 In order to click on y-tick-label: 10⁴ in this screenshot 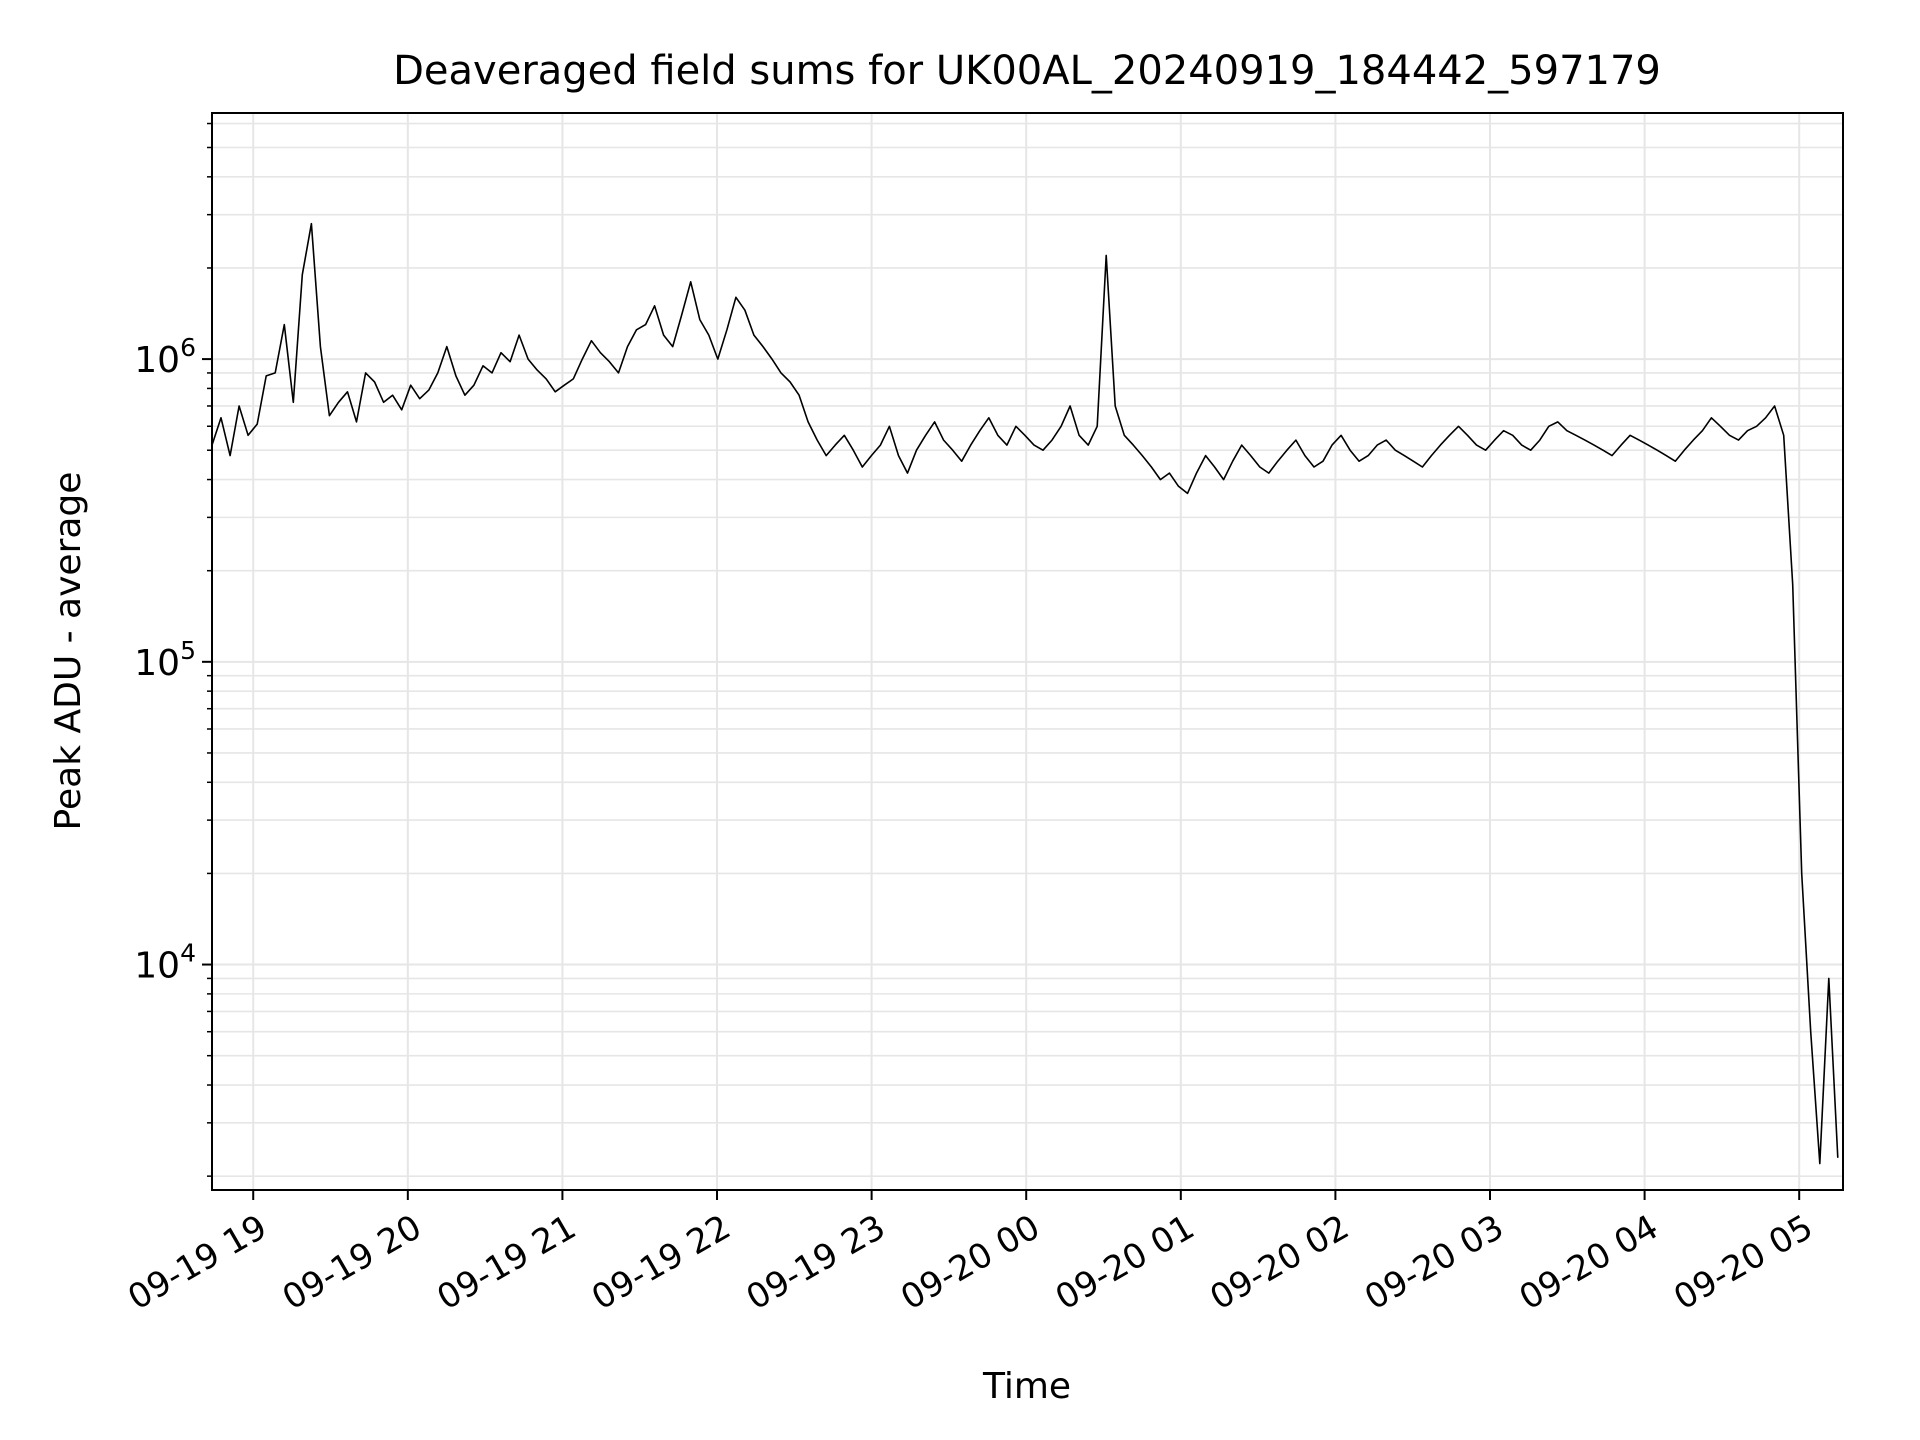, I will do `click(165, 963)`.